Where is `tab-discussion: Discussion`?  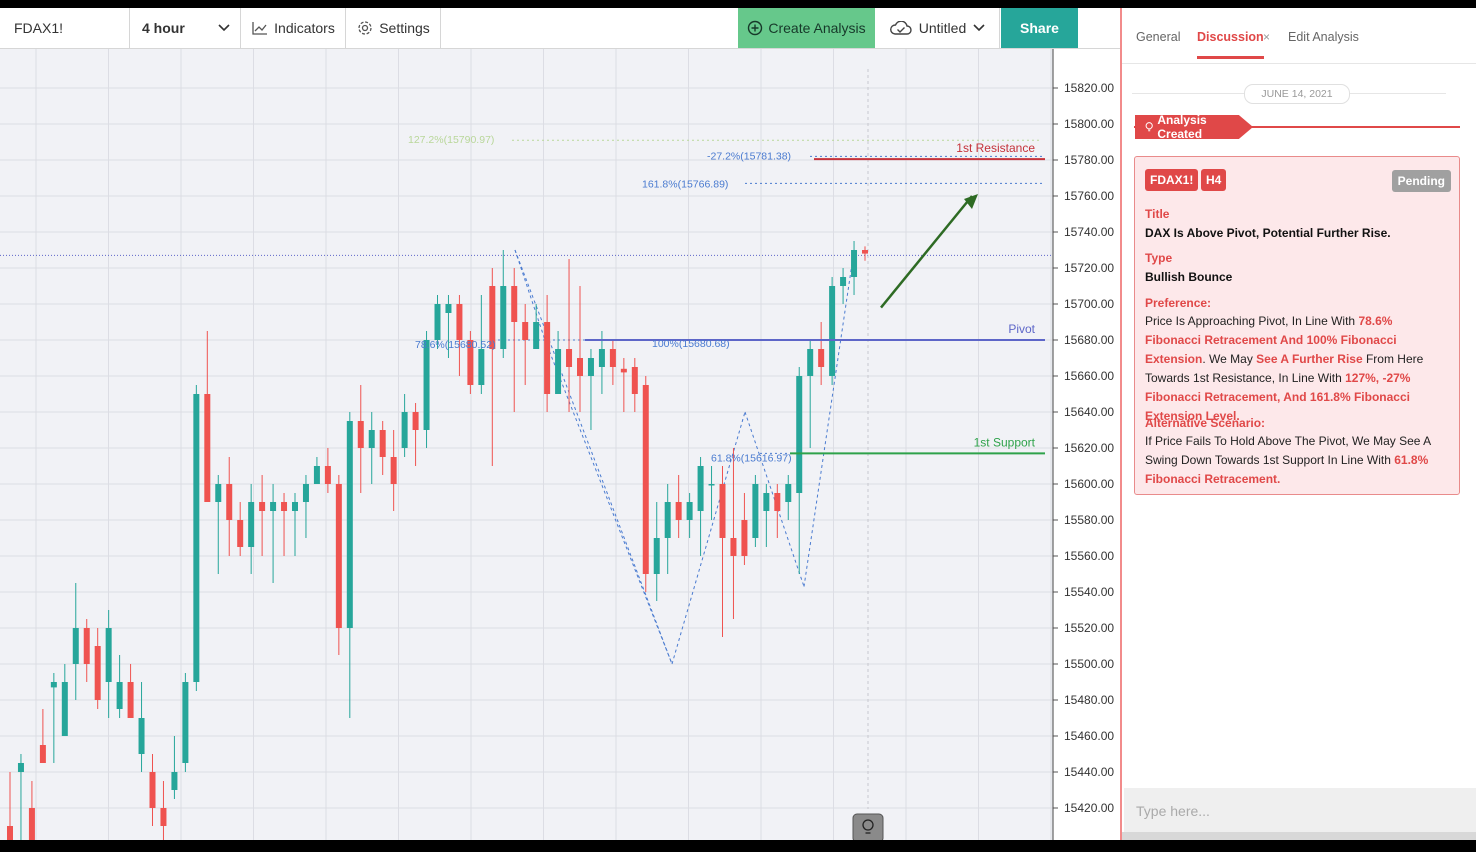
tab-discussion: Discussion is located at coordinates (1230, 44).